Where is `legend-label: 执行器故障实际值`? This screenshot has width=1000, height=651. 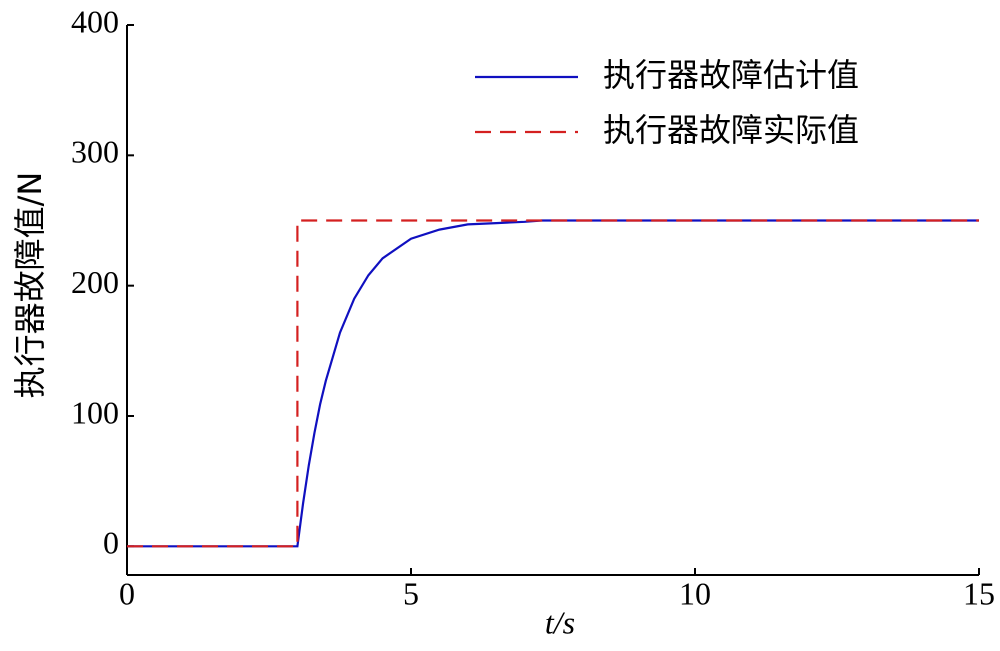
legend-label: 执行器故障实际值 is located at coordinates (731, 130).